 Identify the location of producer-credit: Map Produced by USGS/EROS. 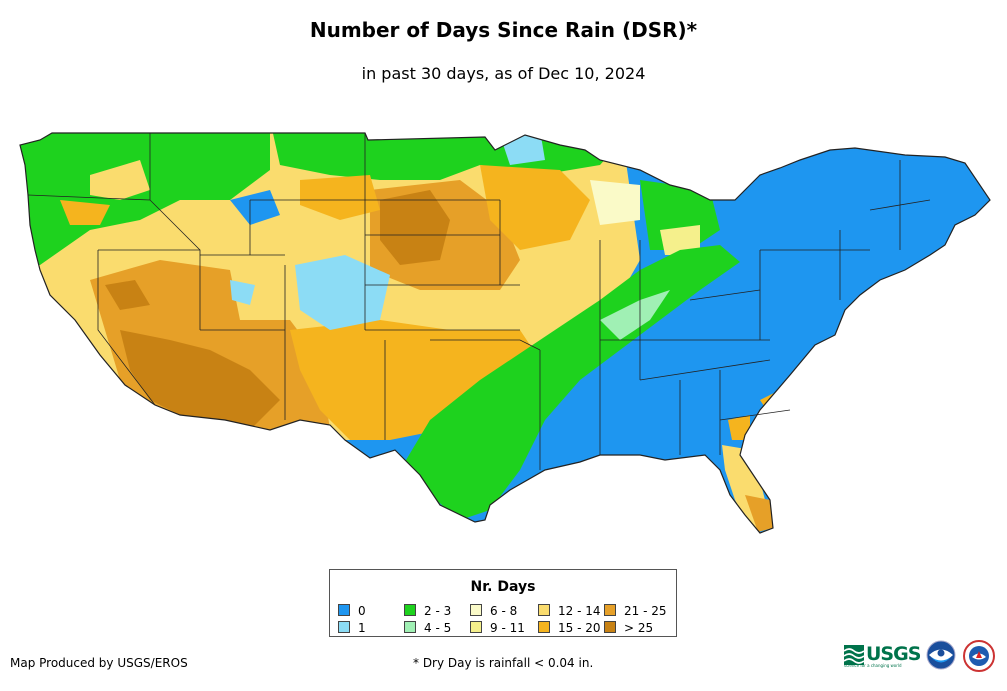
(99, 663).